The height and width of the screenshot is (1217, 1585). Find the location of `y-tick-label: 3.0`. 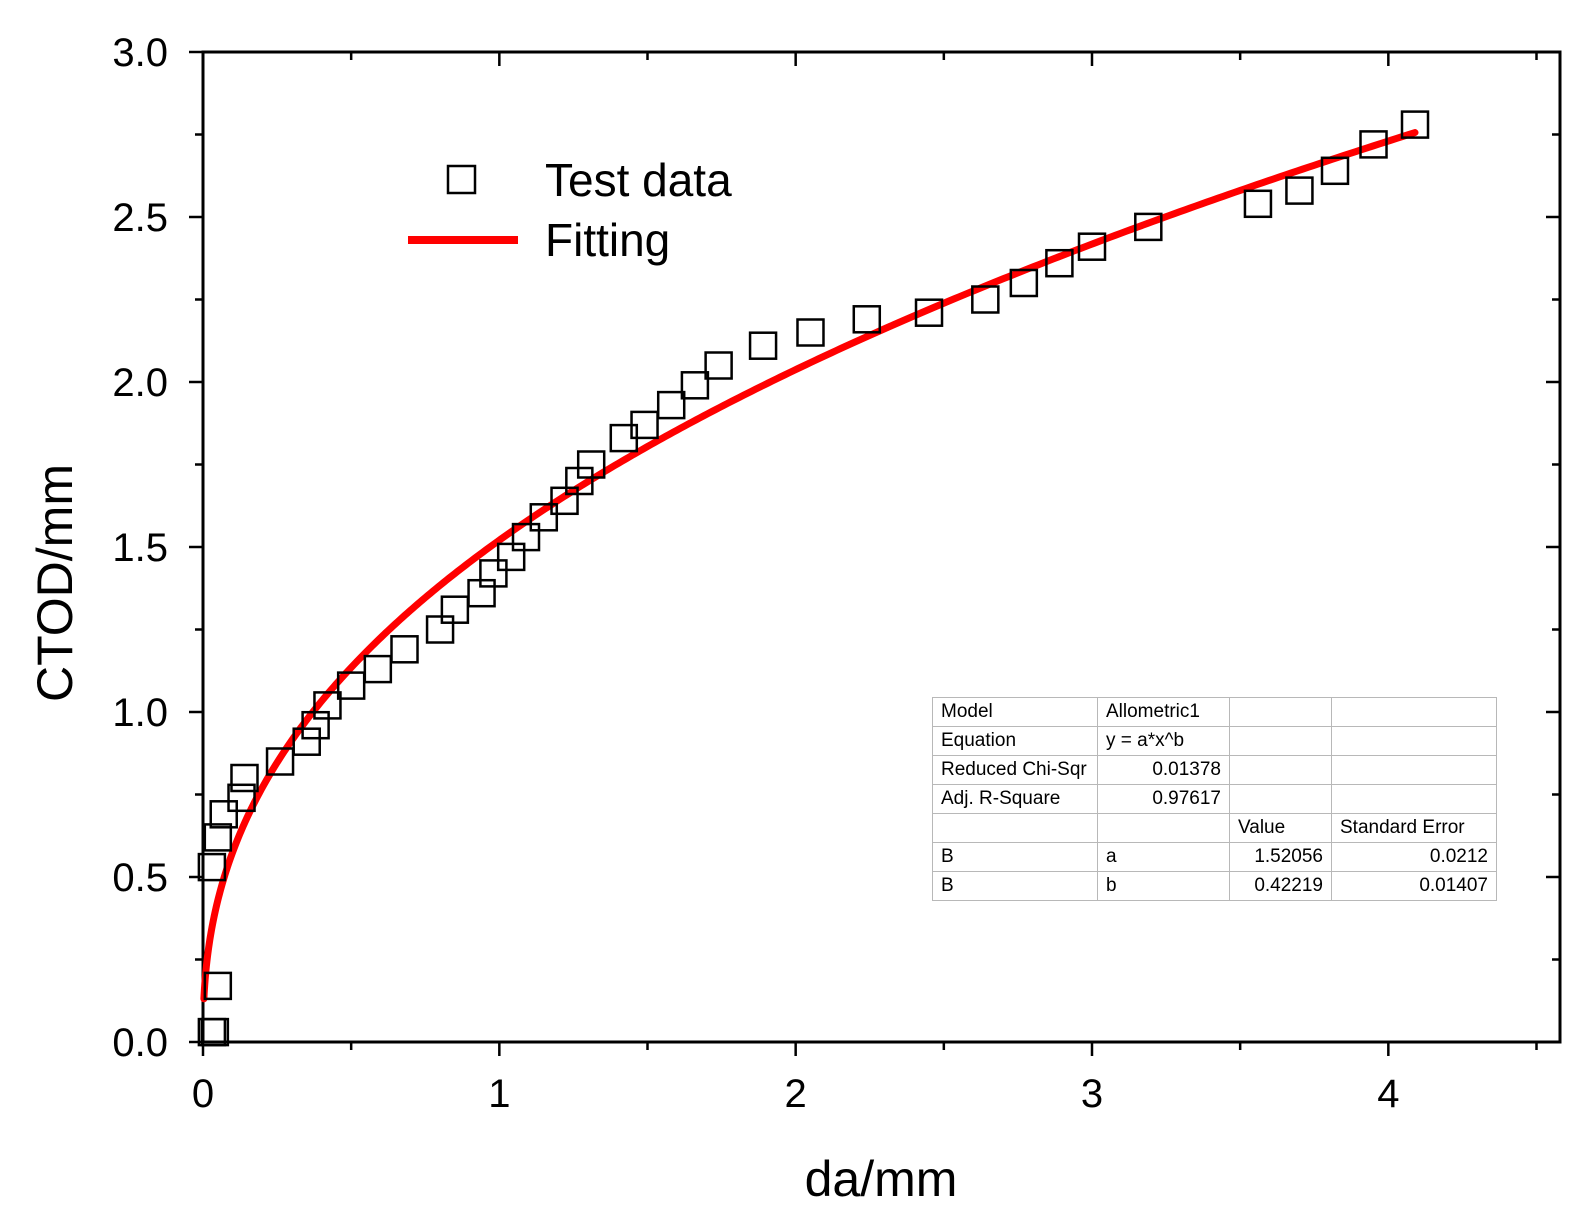

y-tick-label: 3.0 is located at coordinates (140, 53).